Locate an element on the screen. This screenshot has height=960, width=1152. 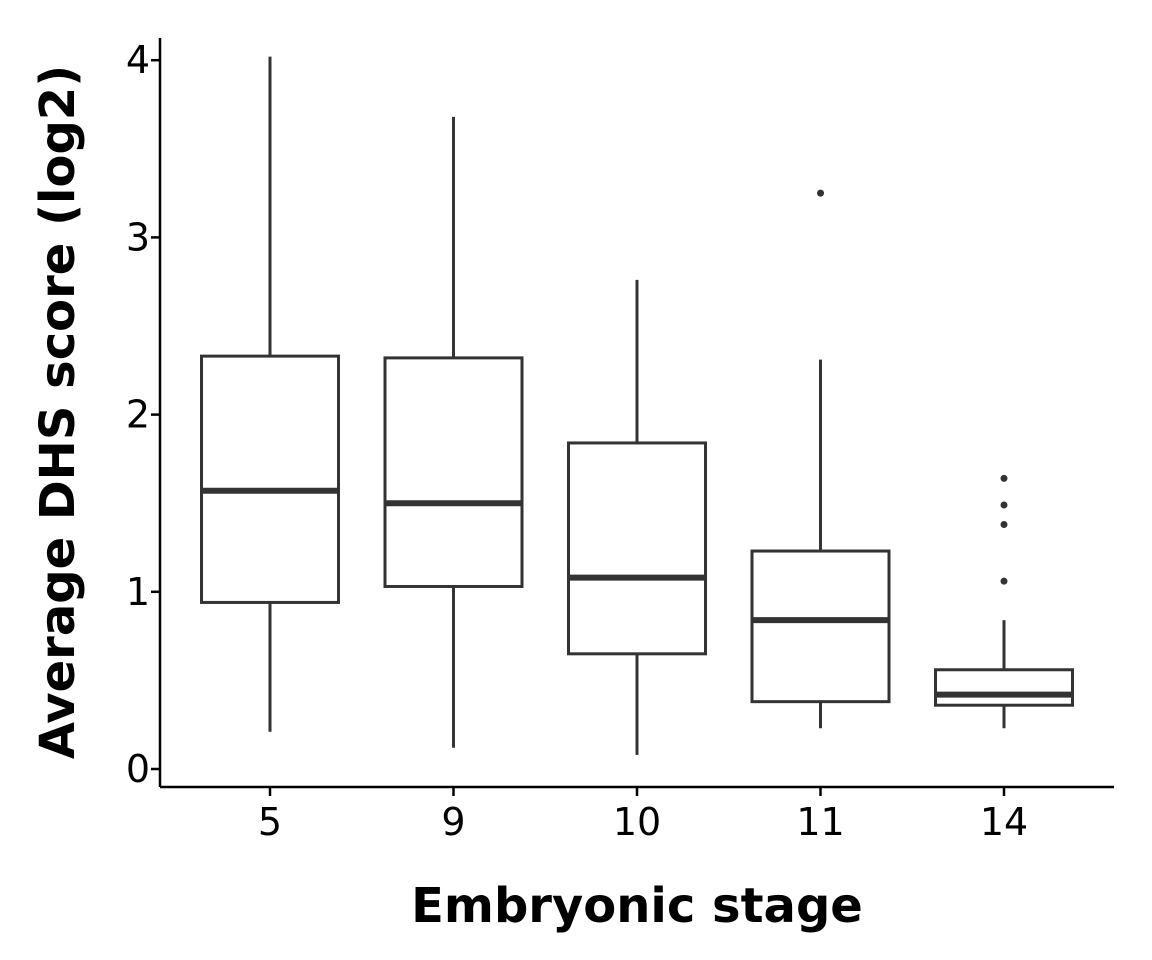
y-axis-title: Average DHS score (log2) is located at coordinates (58, 412).